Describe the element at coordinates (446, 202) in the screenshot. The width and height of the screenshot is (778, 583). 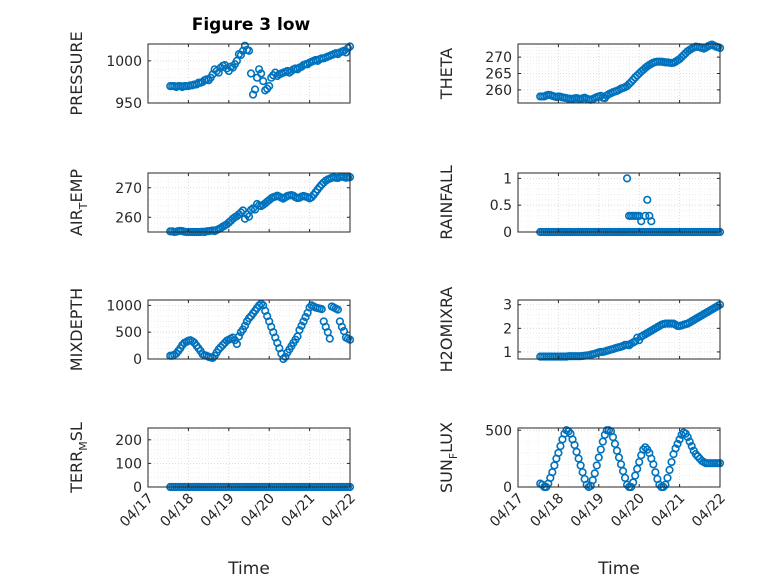
I see `rainfall-ylabel: RAINFALL` at that location.